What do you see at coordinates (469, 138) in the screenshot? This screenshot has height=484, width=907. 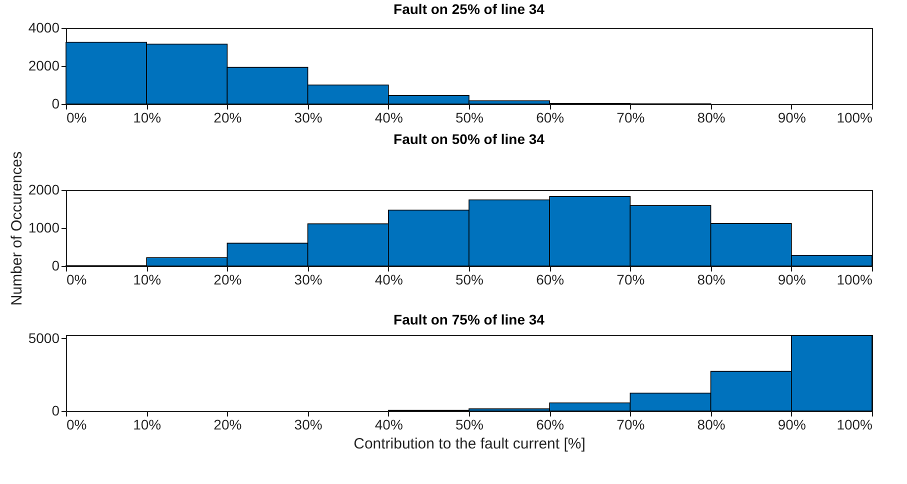 I see `chart-title: Fault on 50% of line 34` at bounding box center [469, 138].